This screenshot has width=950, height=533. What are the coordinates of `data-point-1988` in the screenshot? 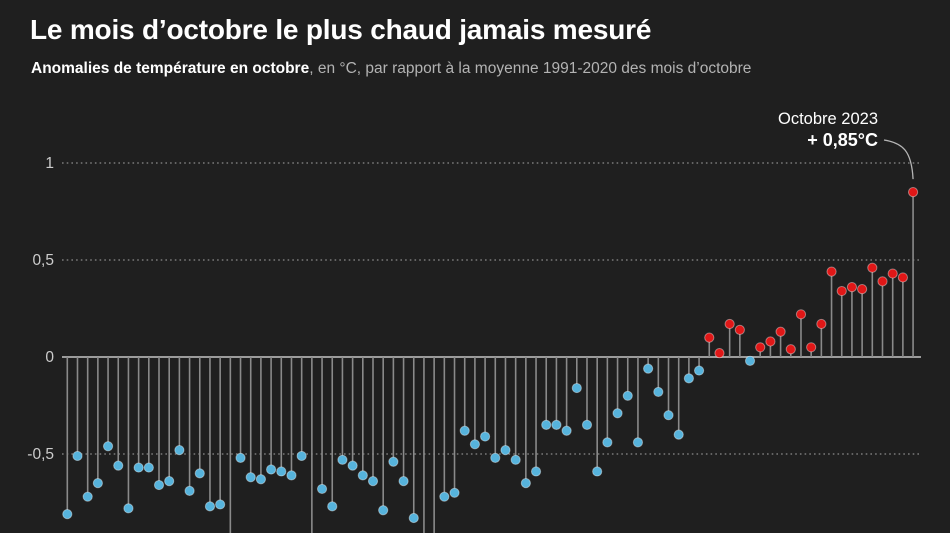 It's located at (556, 424).